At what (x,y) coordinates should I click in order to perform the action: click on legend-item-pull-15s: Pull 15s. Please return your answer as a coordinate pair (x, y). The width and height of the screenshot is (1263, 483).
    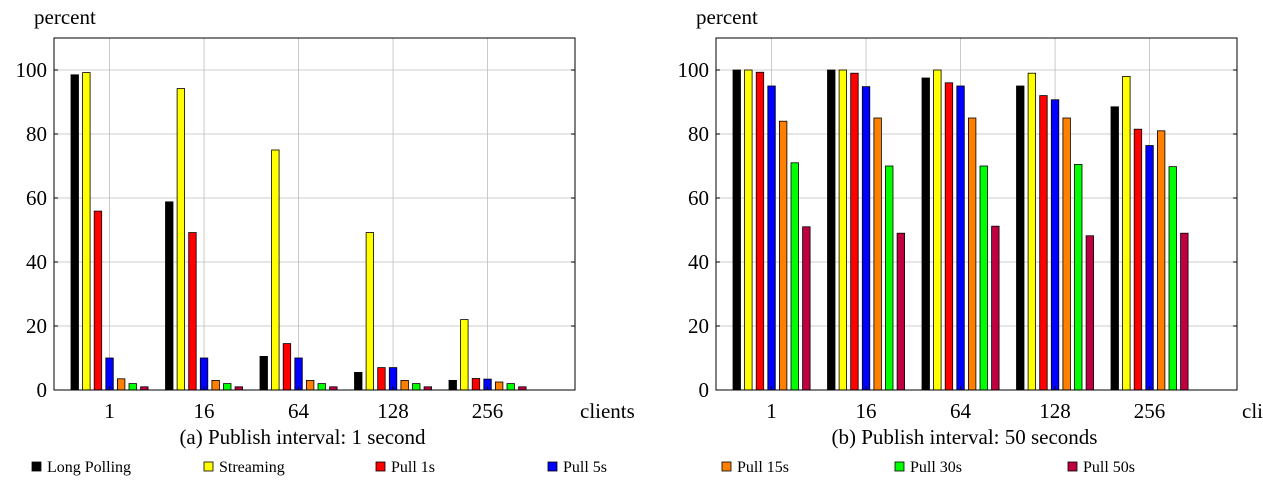
    Looking at the image, I should click on (755, 467).